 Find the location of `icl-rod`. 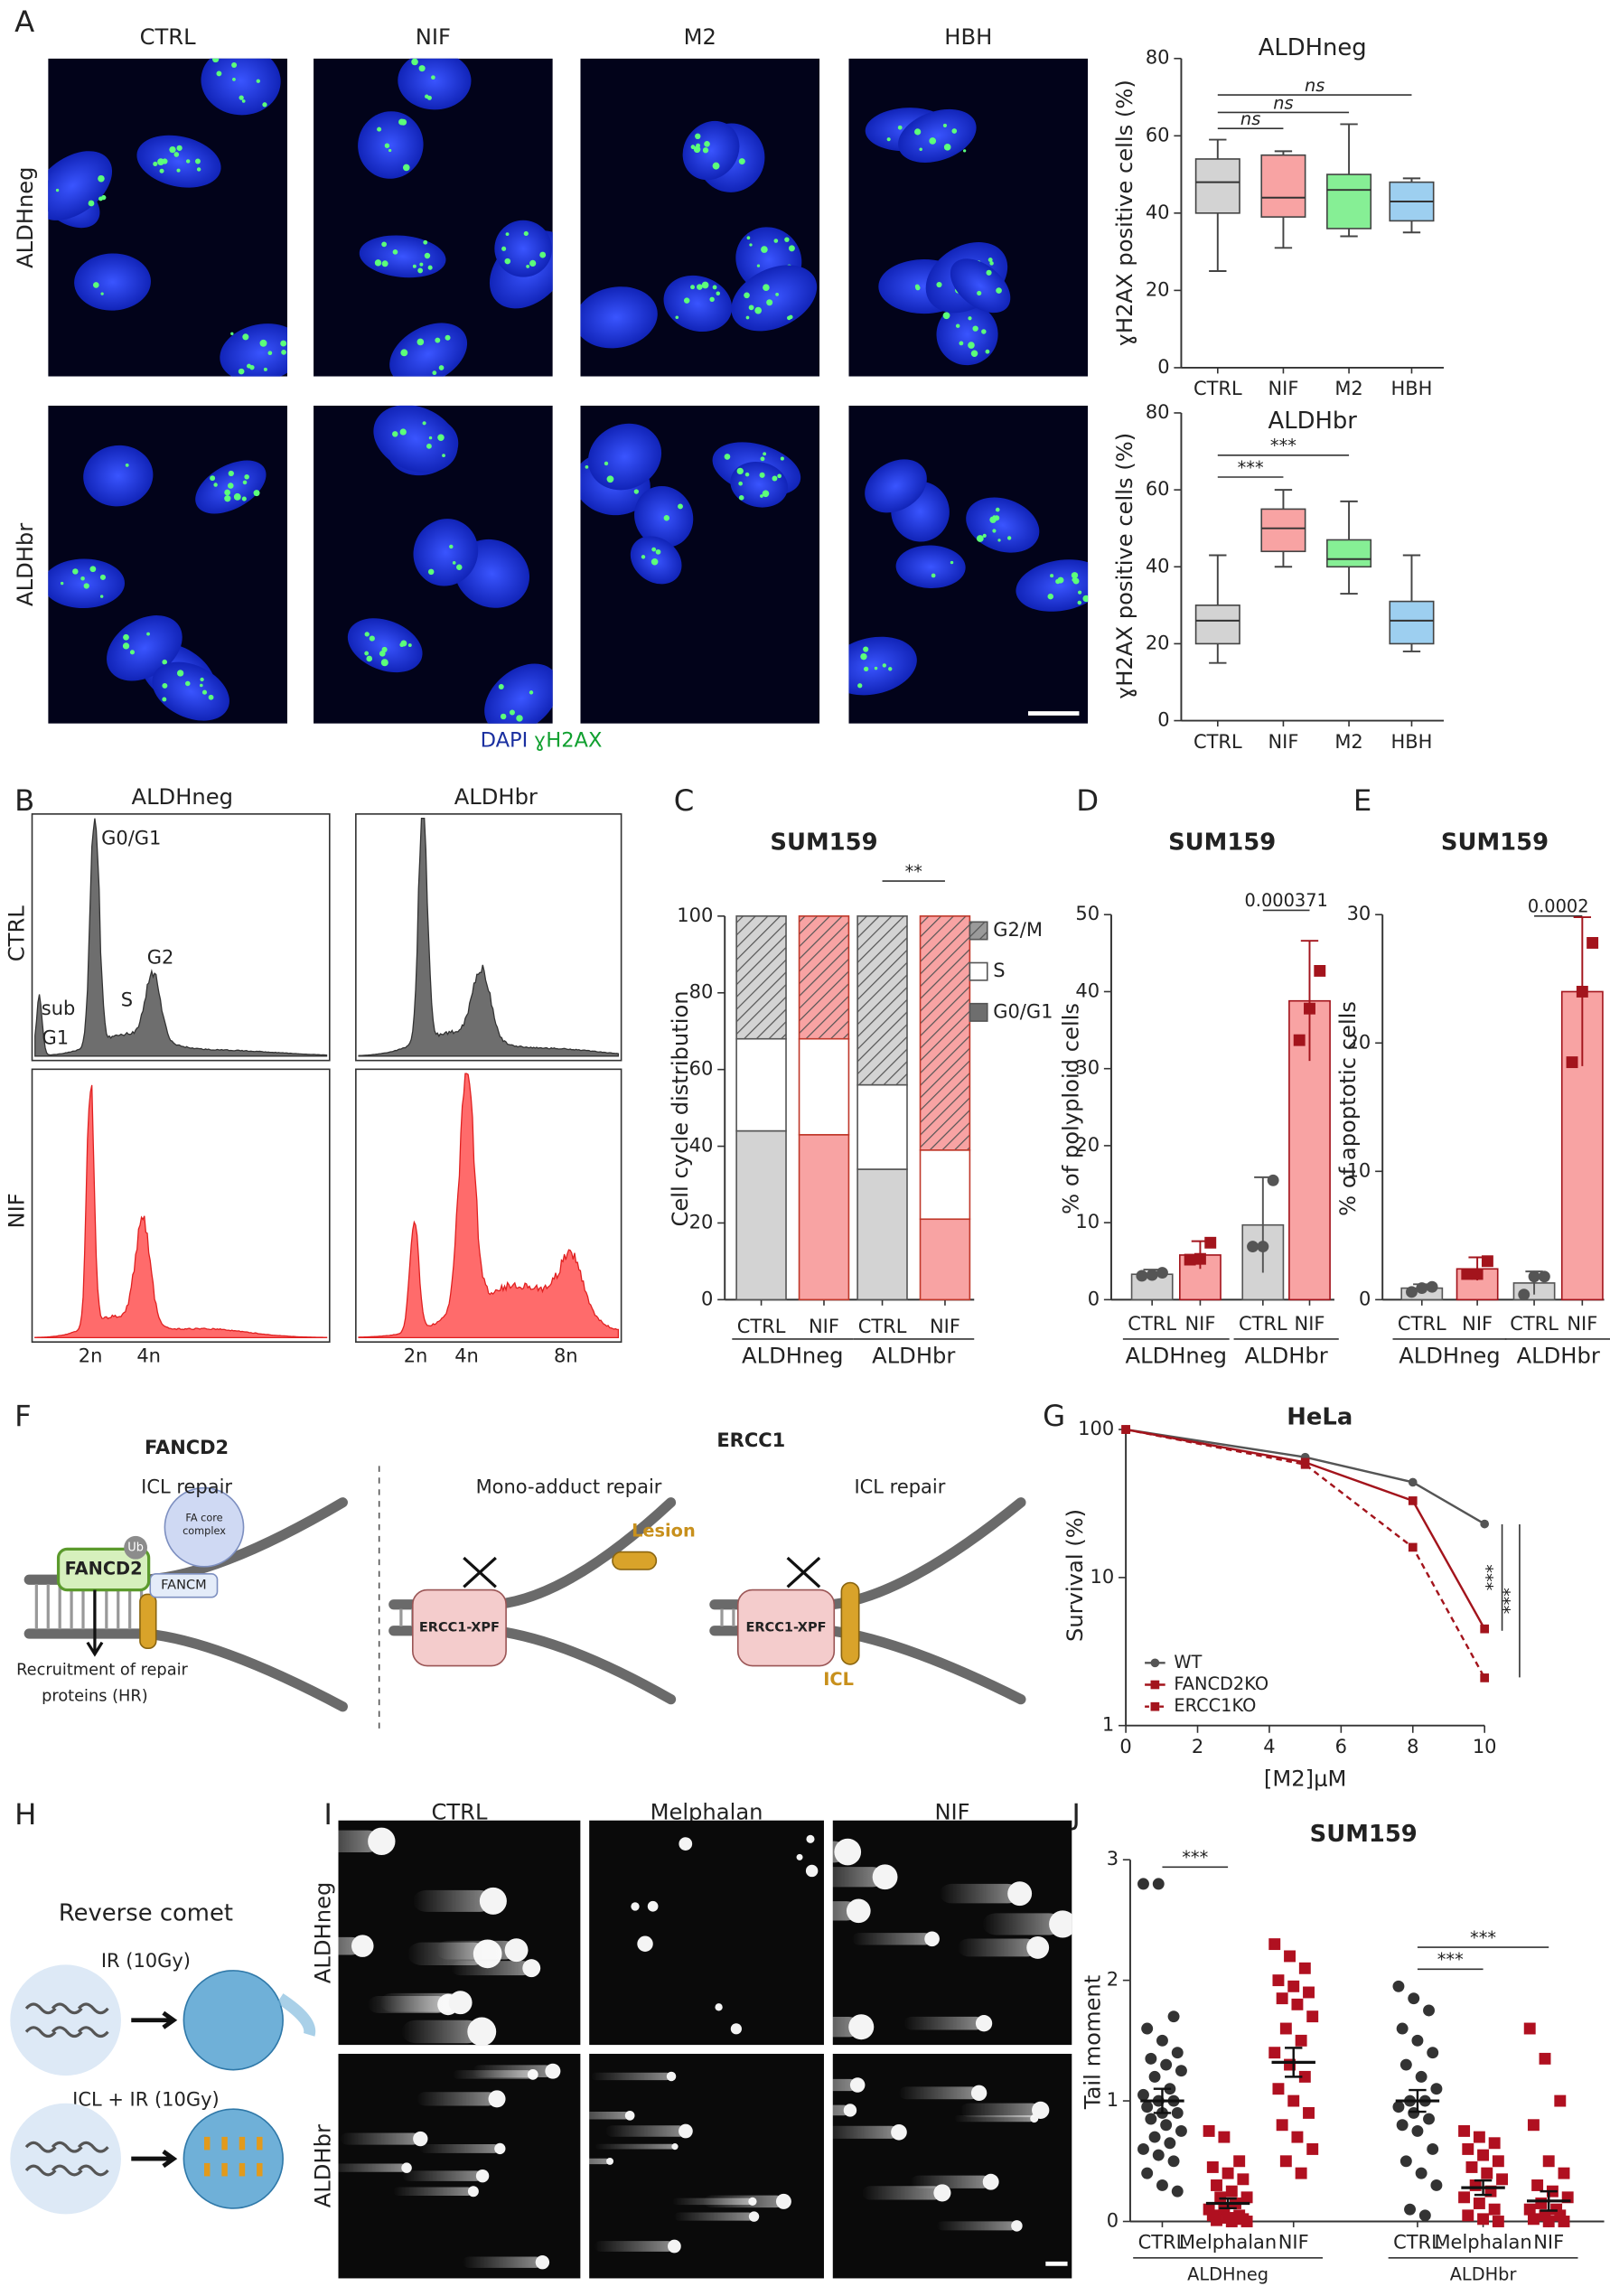

icl-rod is located at coordinates (850, 1623).